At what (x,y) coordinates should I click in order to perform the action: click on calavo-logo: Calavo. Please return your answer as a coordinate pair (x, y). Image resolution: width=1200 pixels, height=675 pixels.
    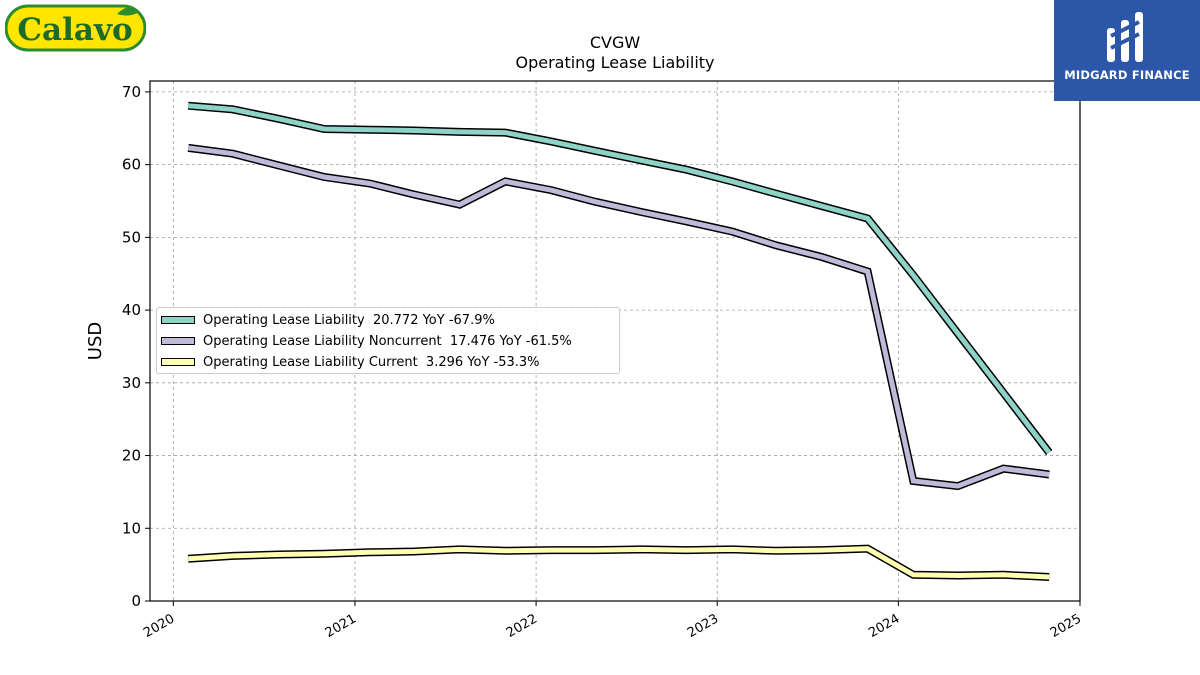
    Looking at the image, I should click on (75, 28).